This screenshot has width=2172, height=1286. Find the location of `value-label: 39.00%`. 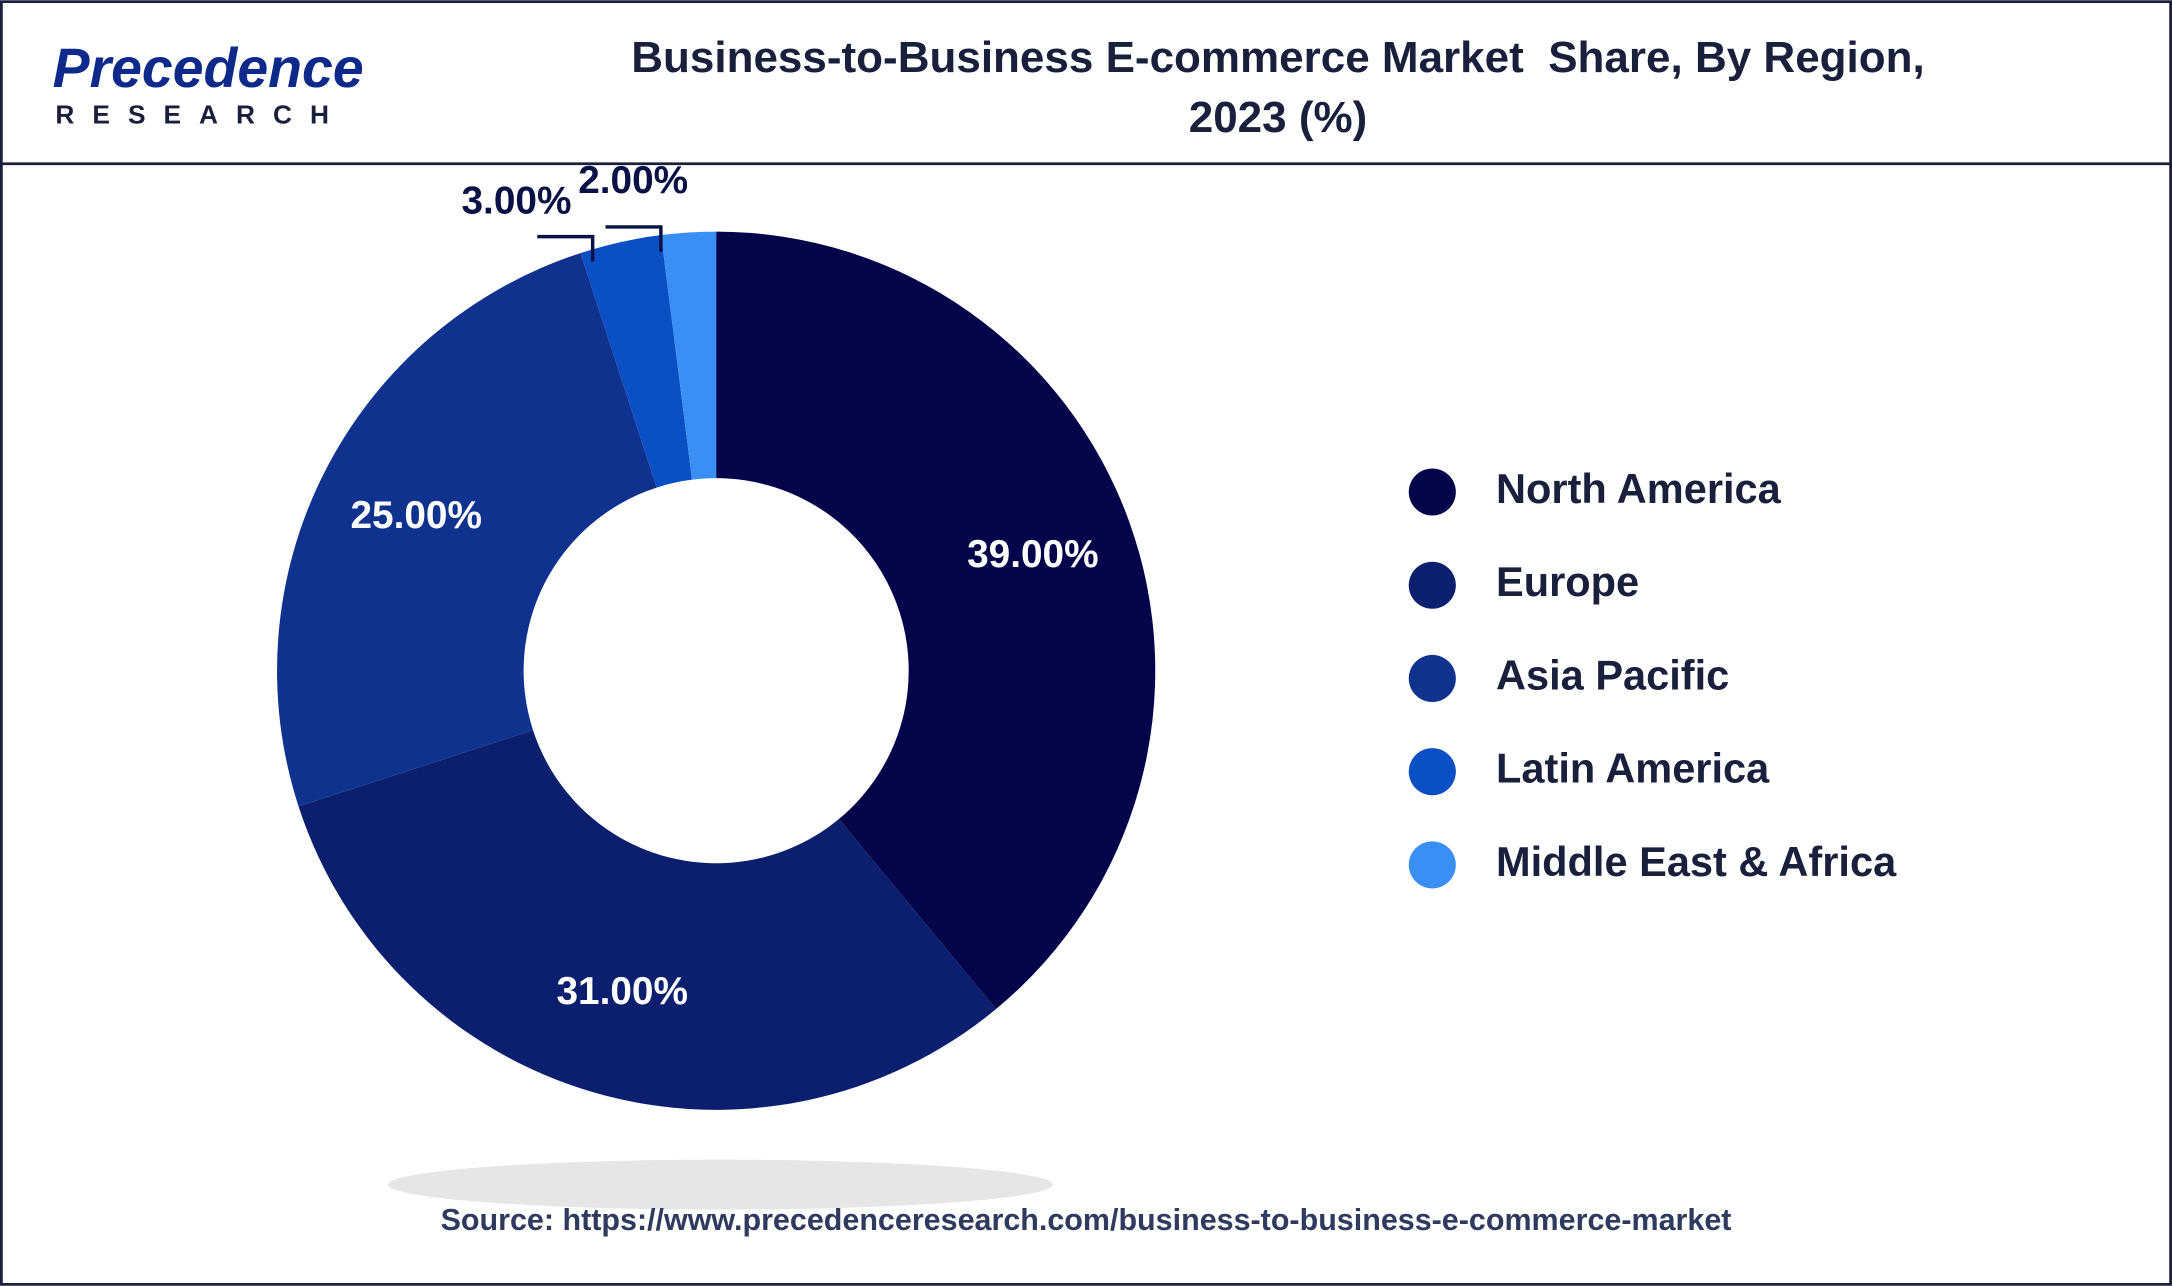

value-label: 39.00% is located at coordinates (1032, 554).